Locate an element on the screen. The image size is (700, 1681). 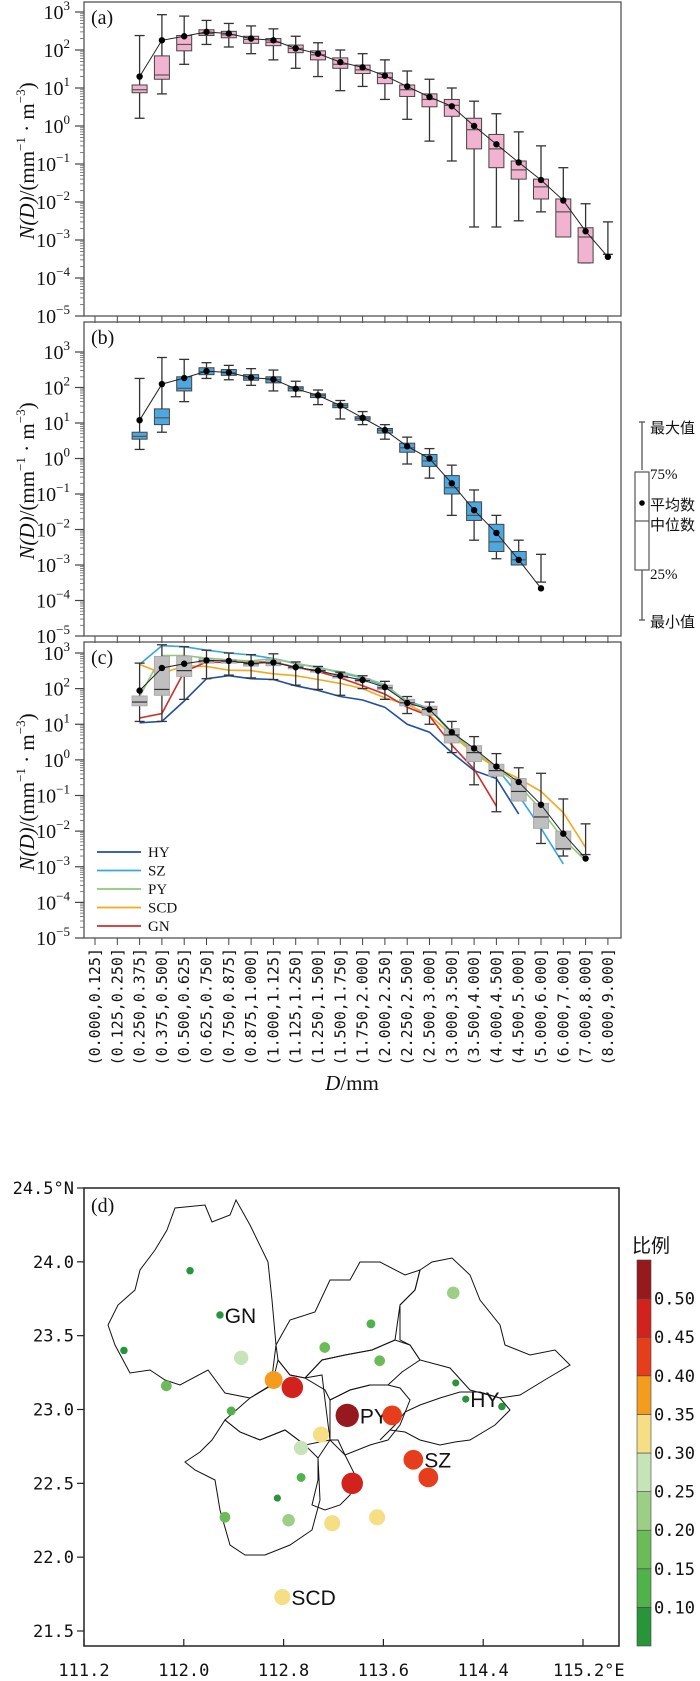
key-mean-point is located at coordinates (642, 503).